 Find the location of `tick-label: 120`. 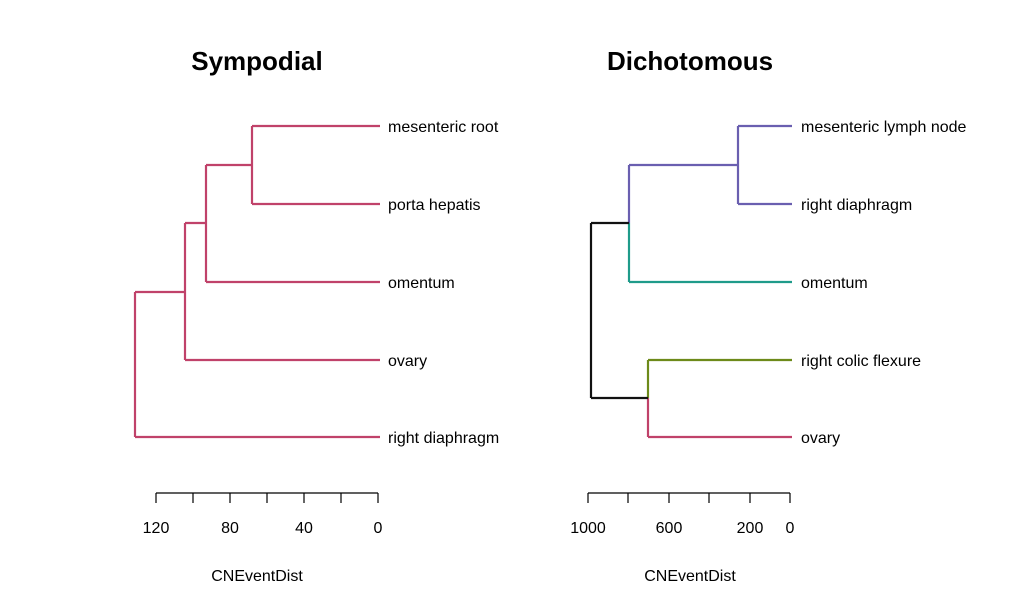

tick-label: 120 is located at coordinates (156, 528).